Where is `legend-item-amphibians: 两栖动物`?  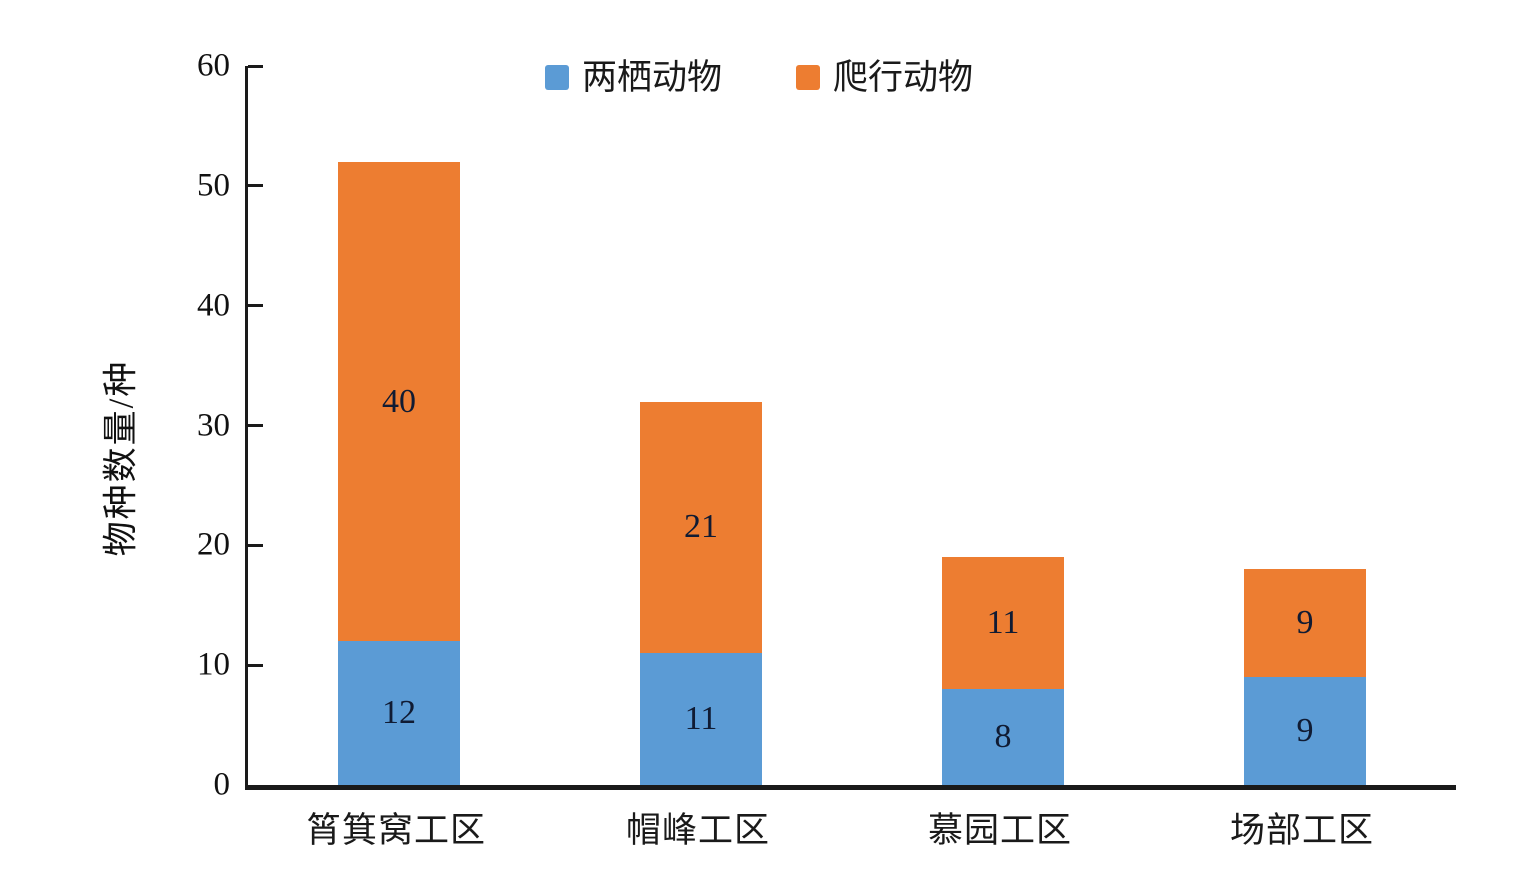
legend-item-amphibians: 两栖动物 is located at coordinates (633, 77).